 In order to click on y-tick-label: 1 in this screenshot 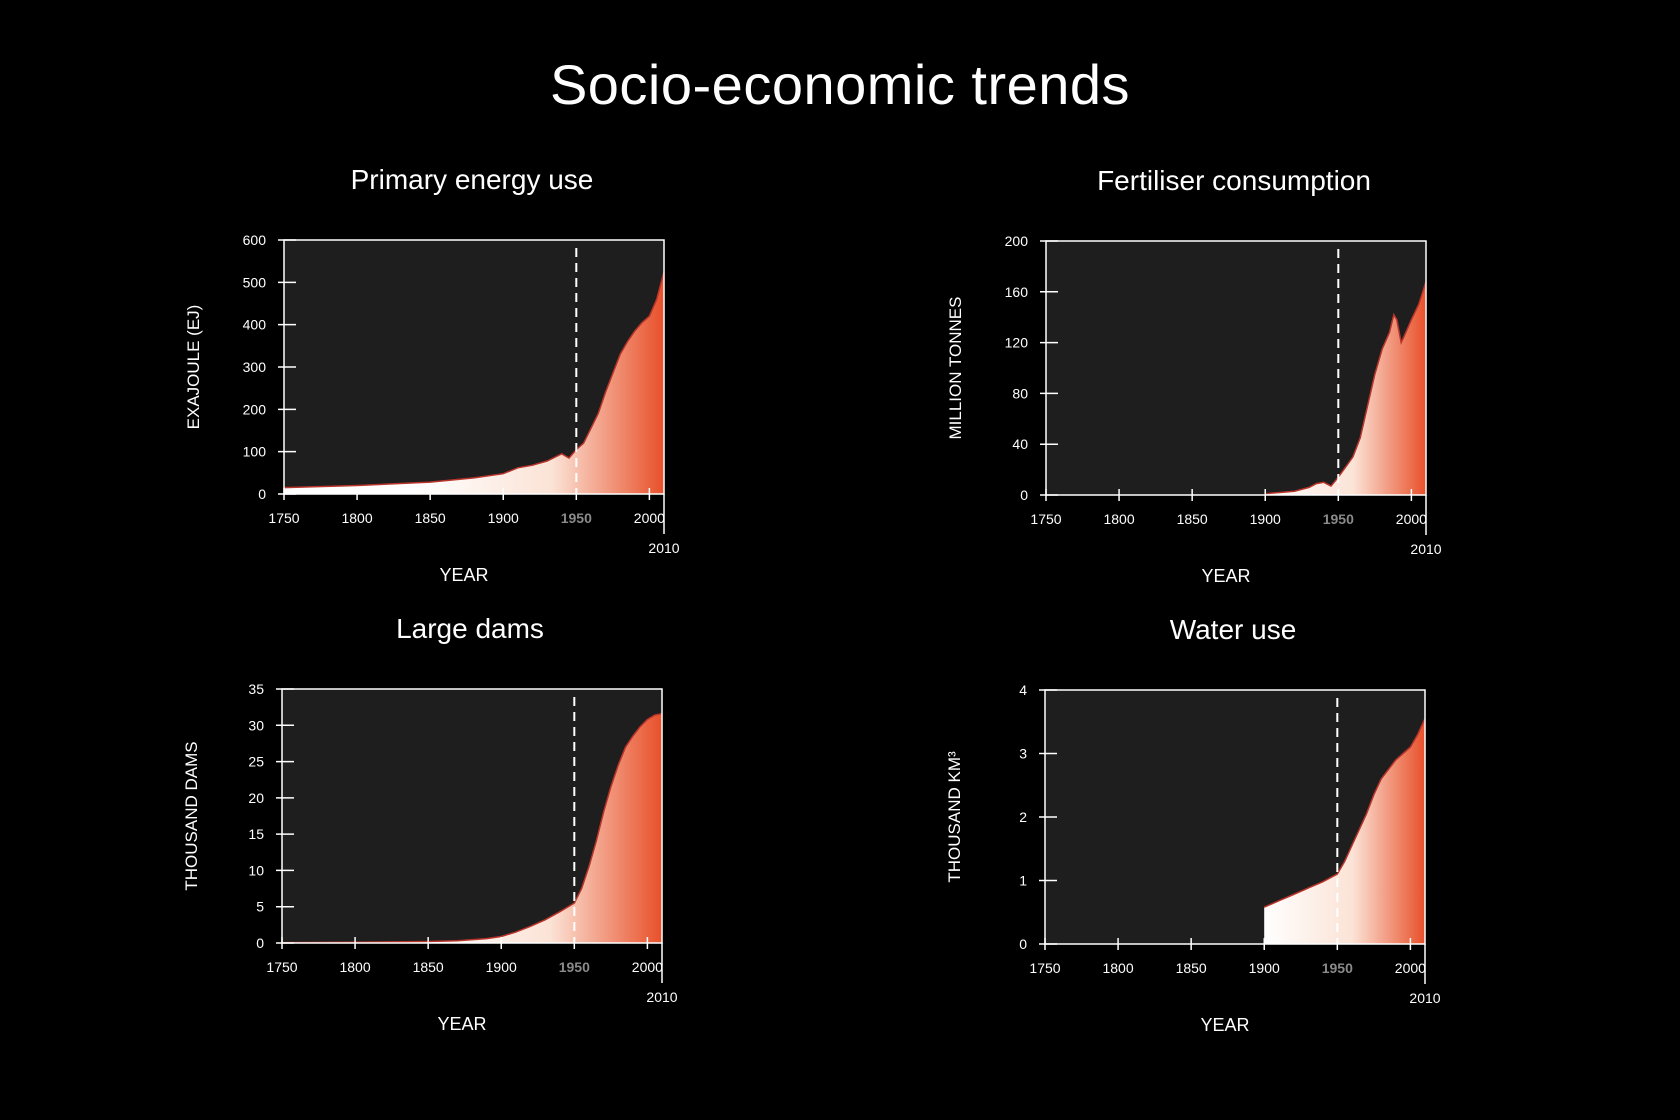, I will do `click(1023, 881)`.